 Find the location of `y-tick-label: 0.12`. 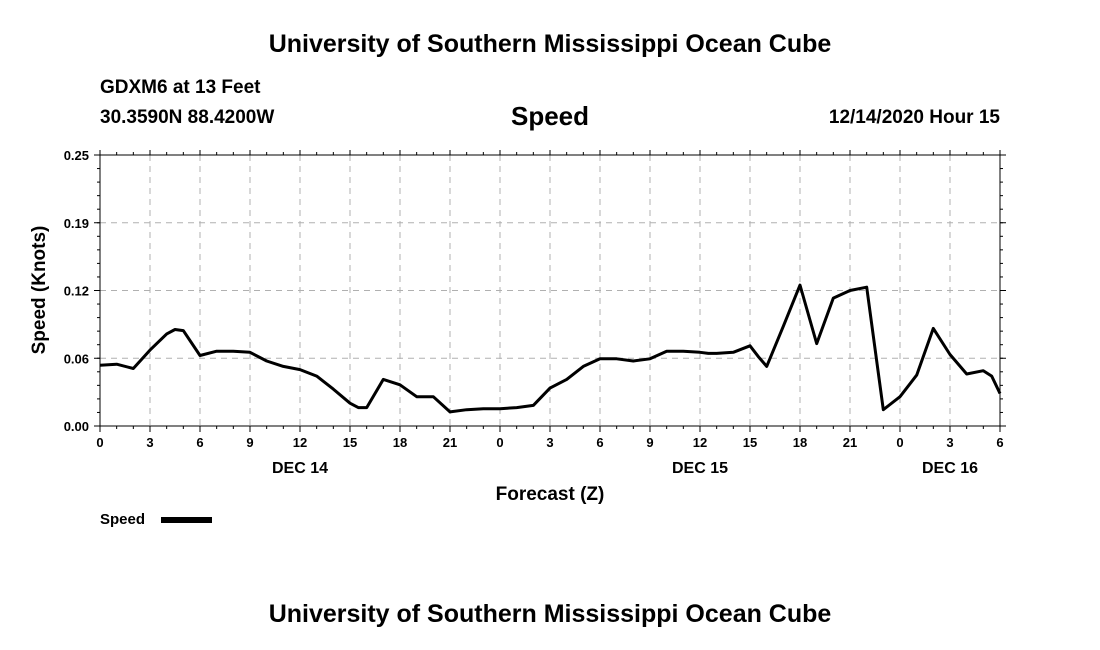

y-tick-label: 0.12 is located at coordinates (76, 291).